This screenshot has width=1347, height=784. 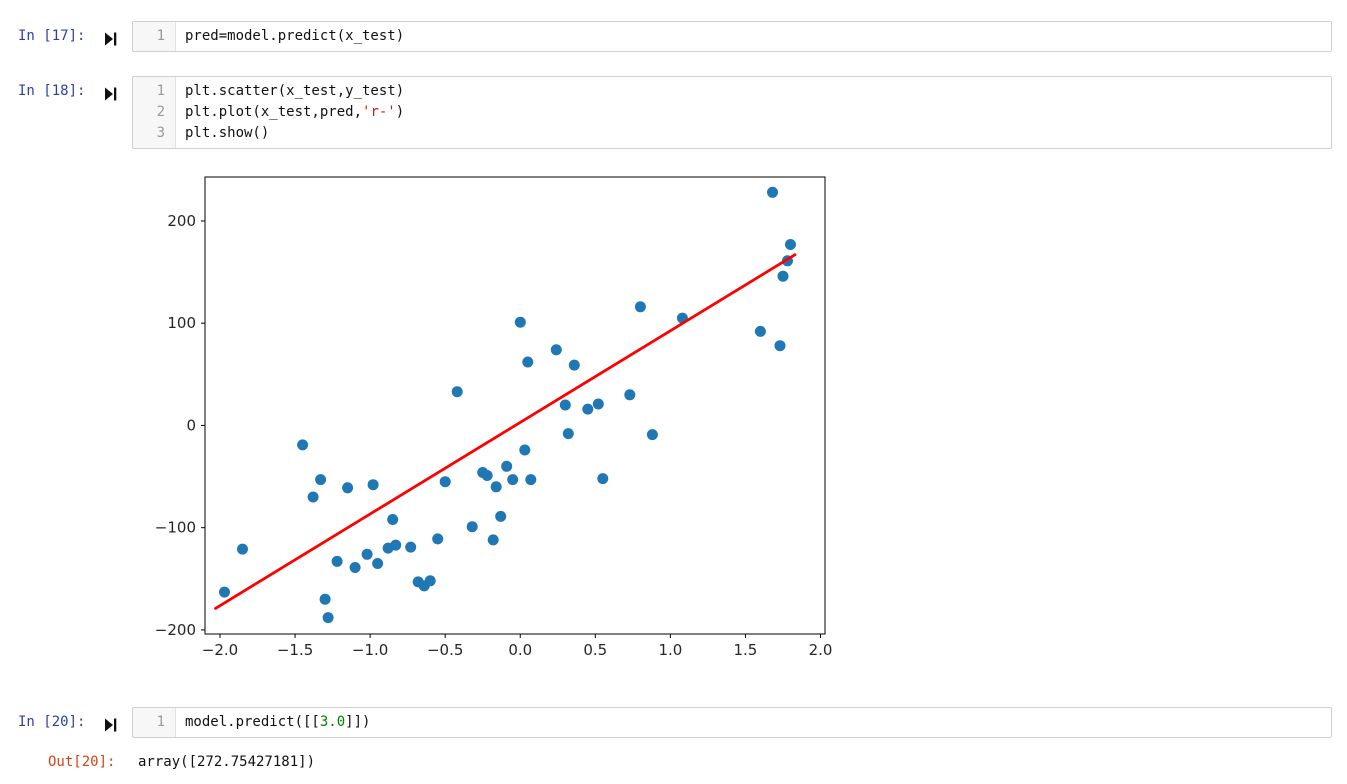 I want to click on code-line: plt.plot(x_test,pred,'r-'), so click(x=758, y=112).